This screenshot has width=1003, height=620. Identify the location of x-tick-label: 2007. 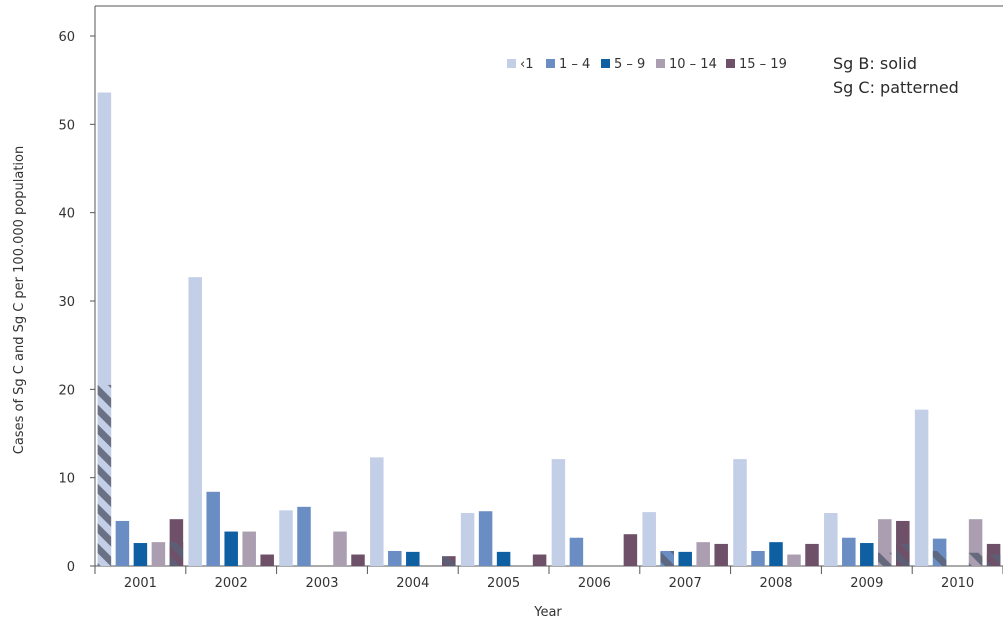
(685, 583).